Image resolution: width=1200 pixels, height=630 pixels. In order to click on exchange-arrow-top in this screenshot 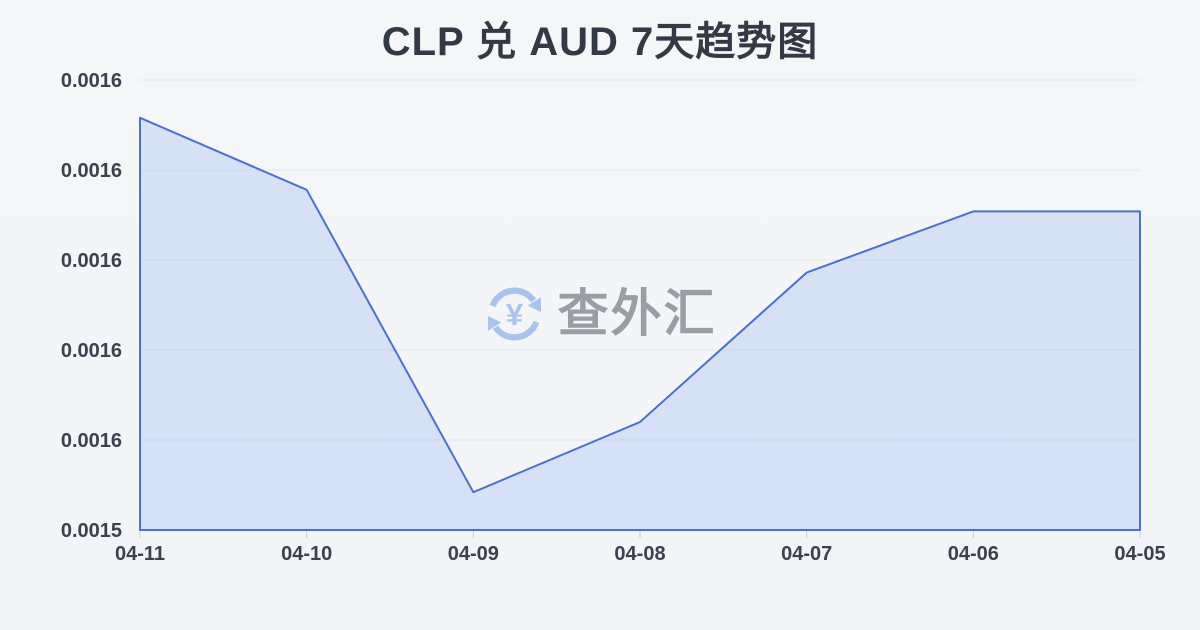, I will do `click(513, 297)`.